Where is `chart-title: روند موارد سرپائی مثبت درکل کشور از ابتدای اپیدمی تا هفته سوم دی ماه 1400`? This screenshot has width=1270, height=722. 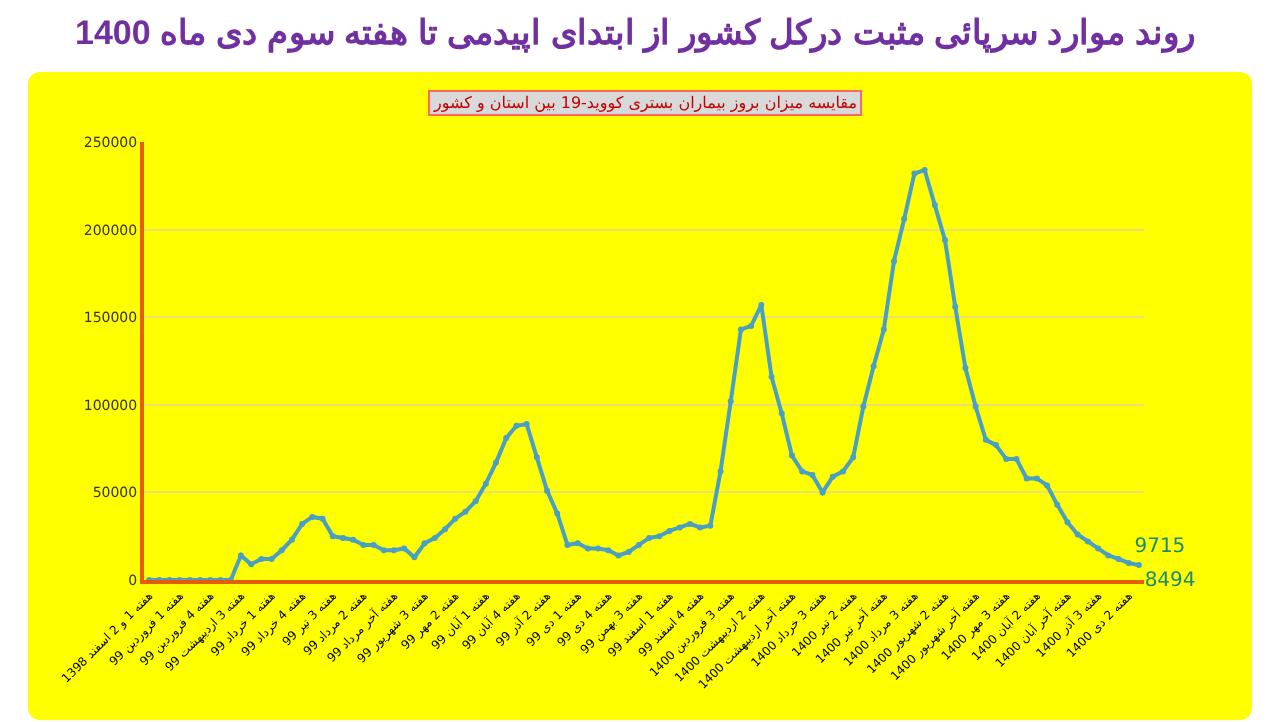
chart-title: روند موارد سرپائی مثبت درکل کشور از ابتدای اپیدمی تا هفته سوم دی ماه 1400 is located at coordinates (635, 33).